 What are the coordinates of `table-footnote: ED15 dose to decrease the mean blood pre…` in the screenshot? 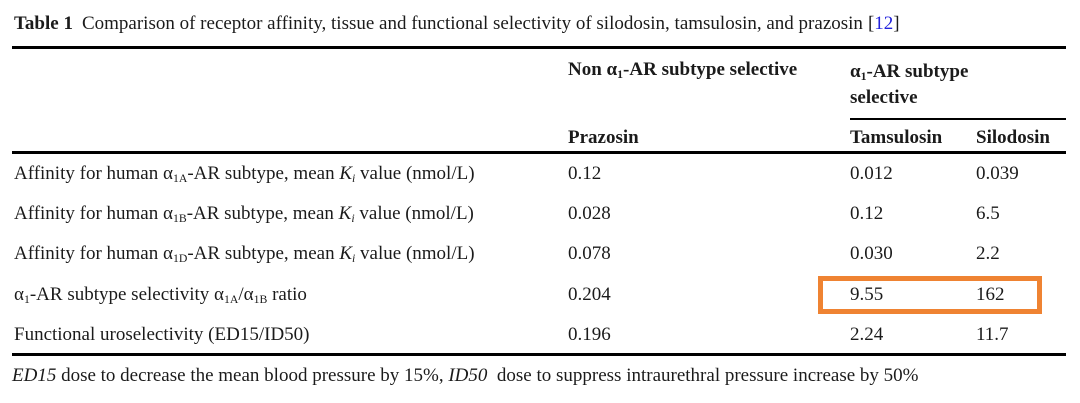 It's located at (465, 375).